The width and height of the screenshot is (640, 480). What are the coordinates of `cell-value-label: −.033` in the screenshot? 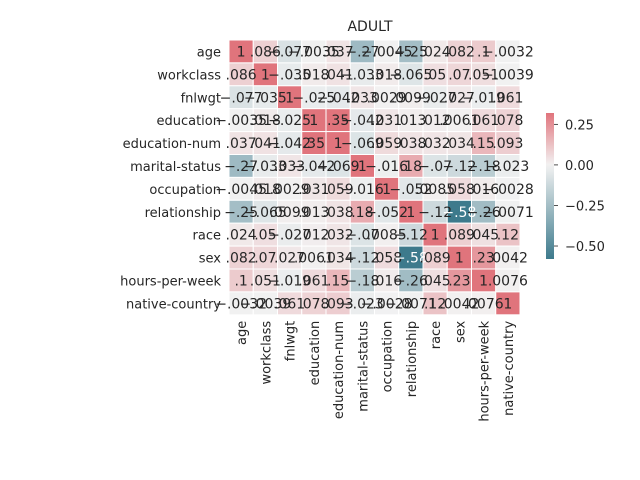 It's located at (265, 167).